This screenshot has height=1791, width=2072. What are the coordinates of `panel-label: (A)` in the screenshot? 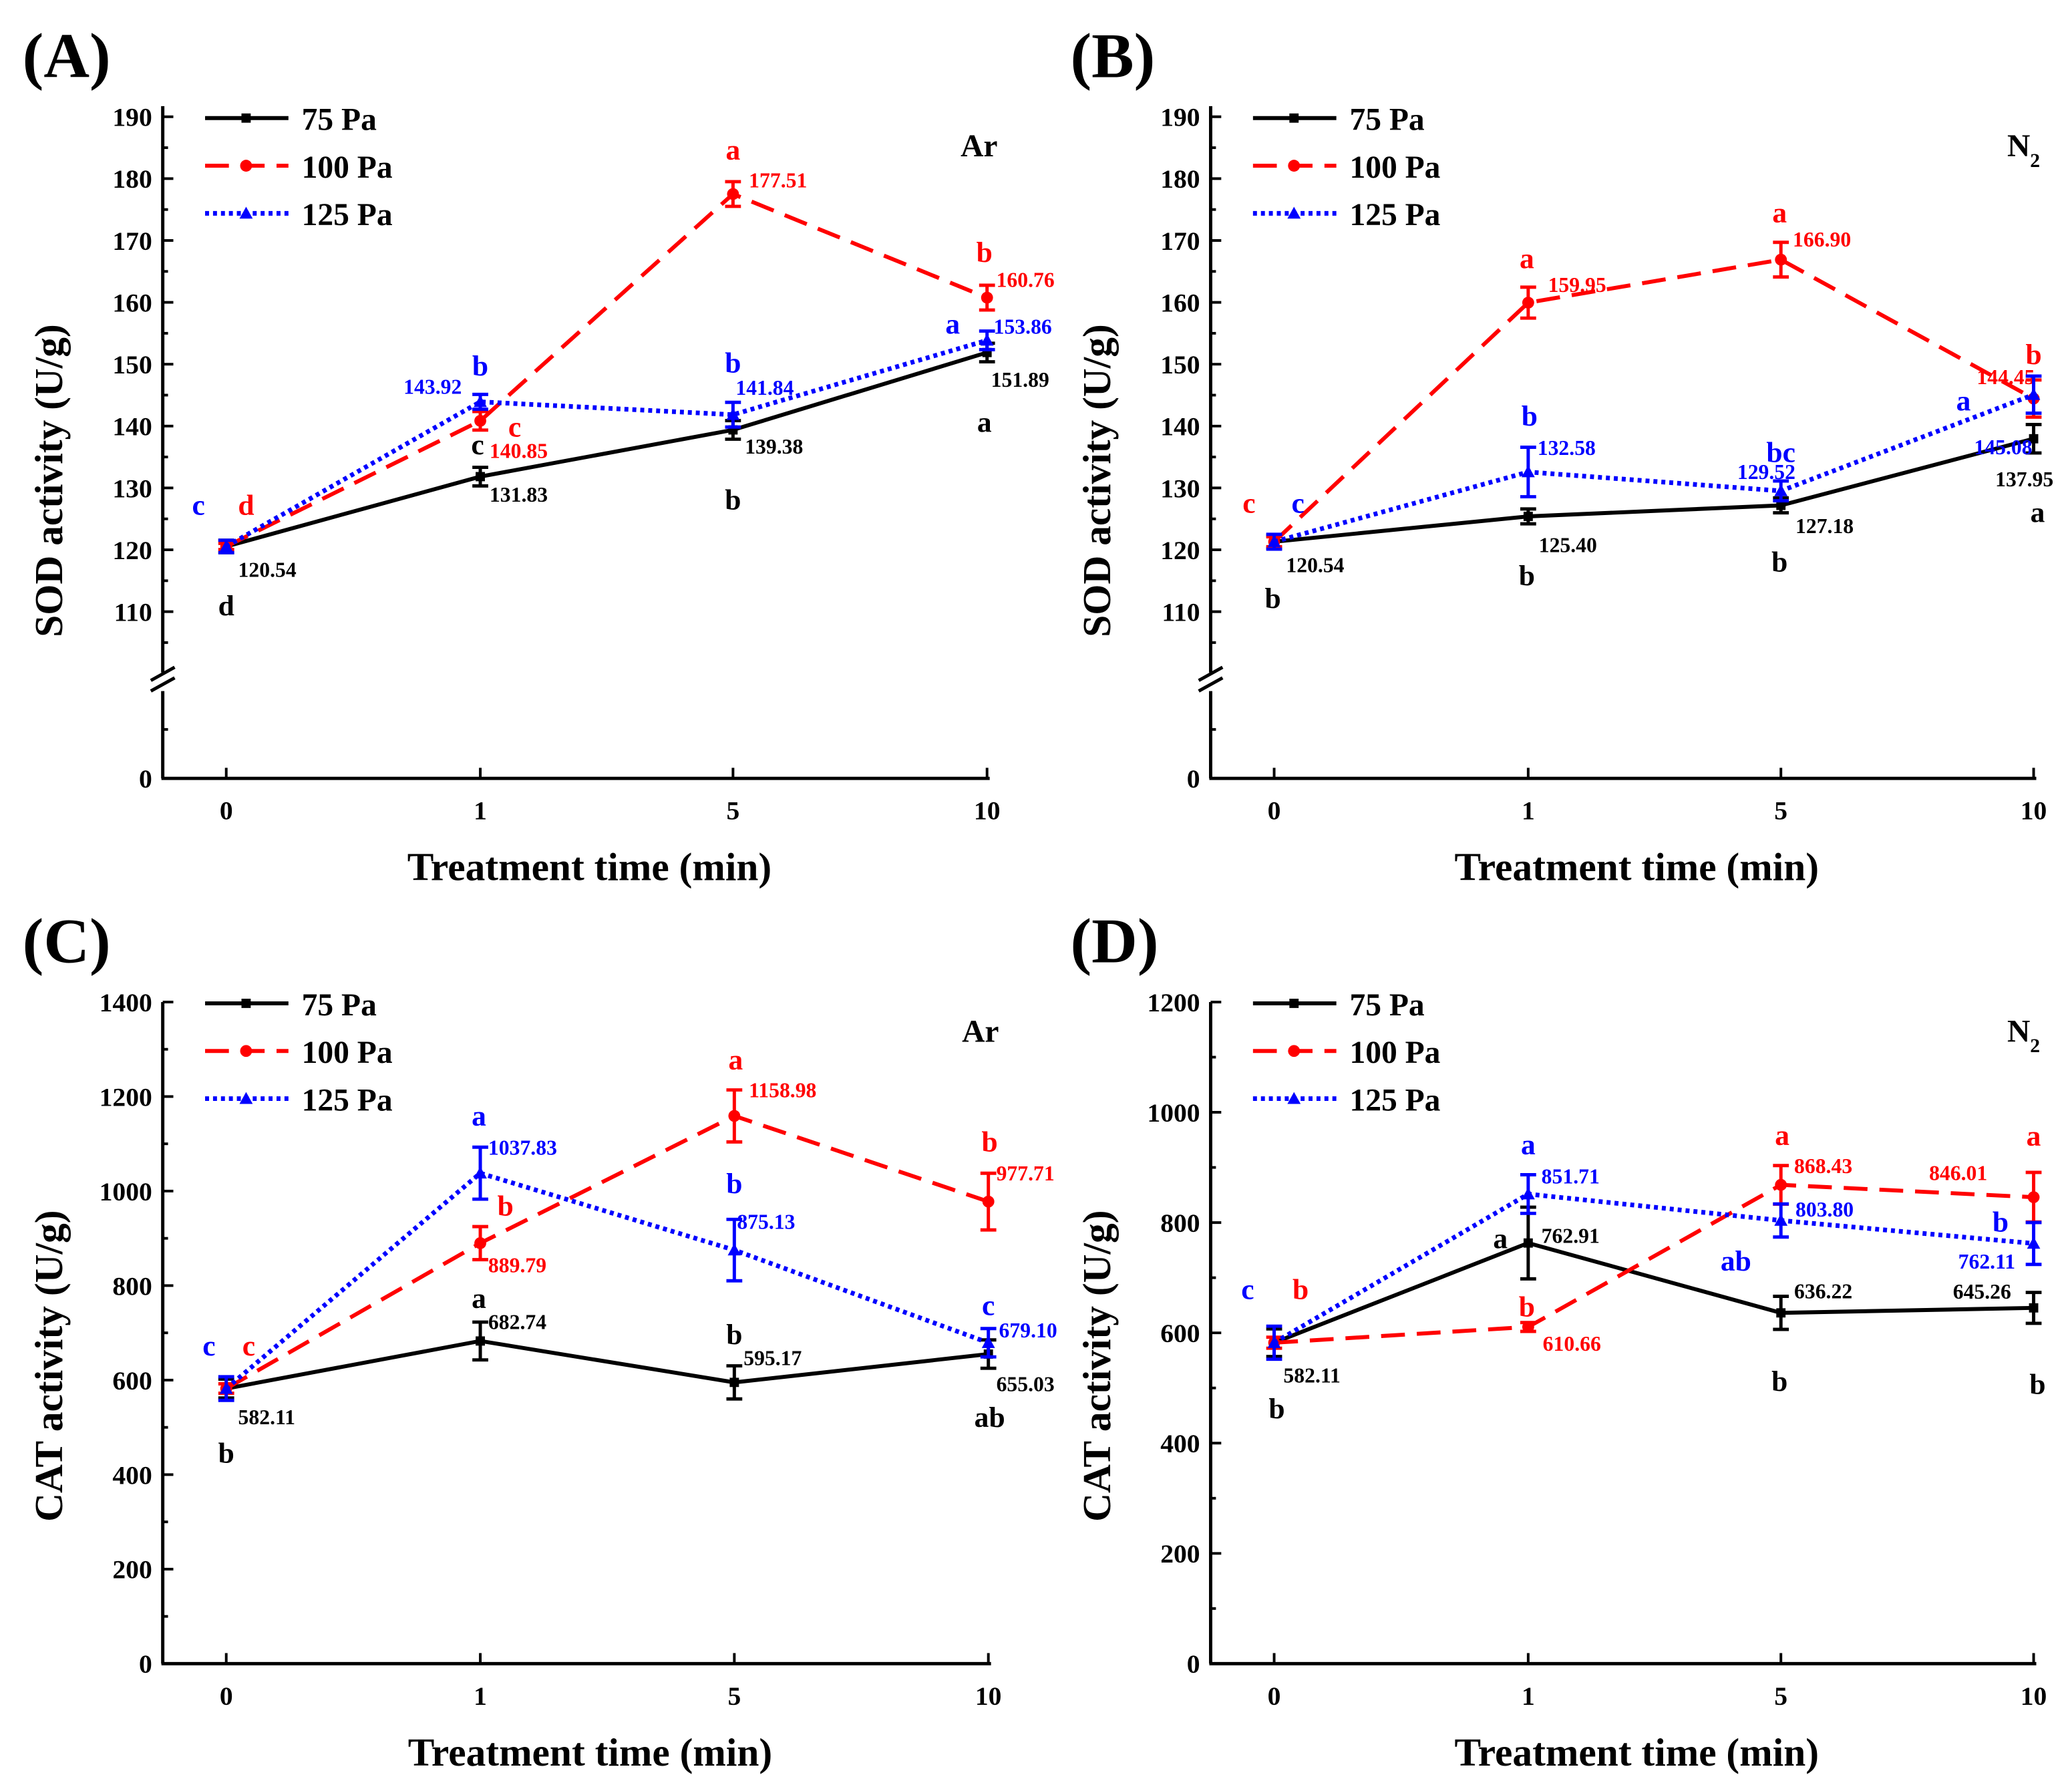 It's located at (67, 55).